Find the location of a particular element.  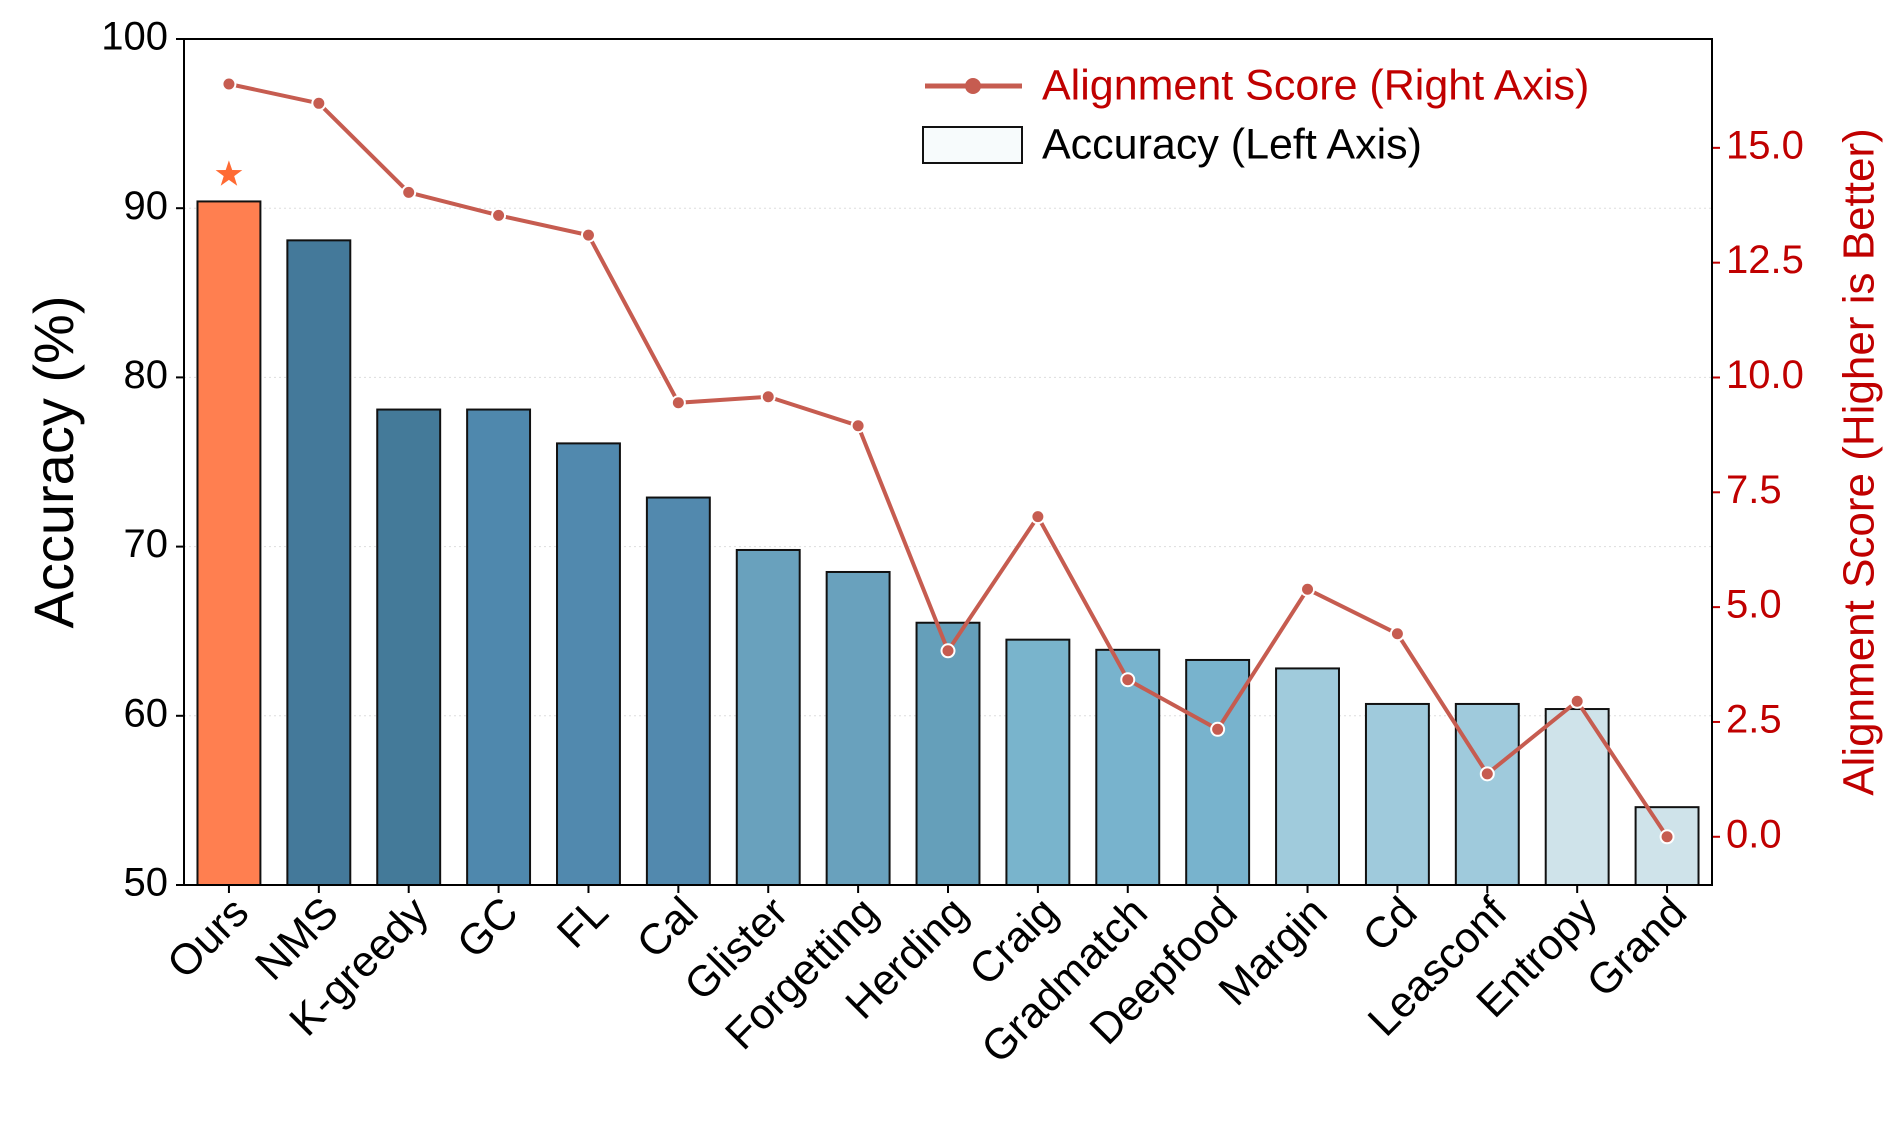

y2-tick-label: 15.0 is located at coordinates (1765, 145).